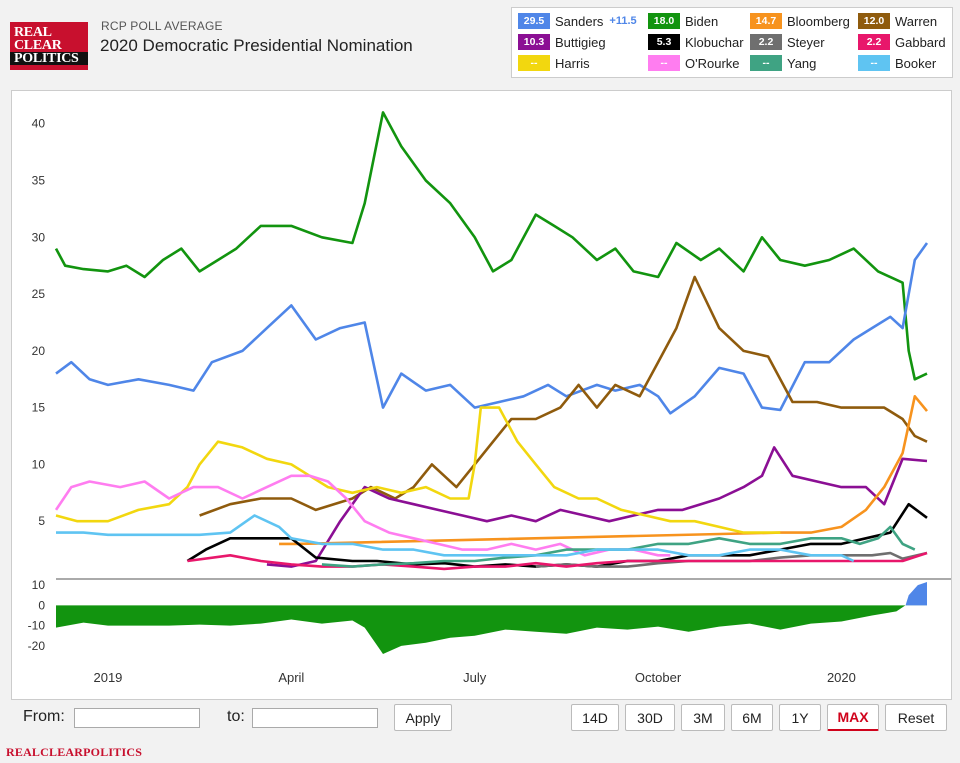 The height and width of the screenshot is (763, 960). Describe the element at coordinates (802, 63) in the screenshot. I see `legend-label: Yang` at that location.